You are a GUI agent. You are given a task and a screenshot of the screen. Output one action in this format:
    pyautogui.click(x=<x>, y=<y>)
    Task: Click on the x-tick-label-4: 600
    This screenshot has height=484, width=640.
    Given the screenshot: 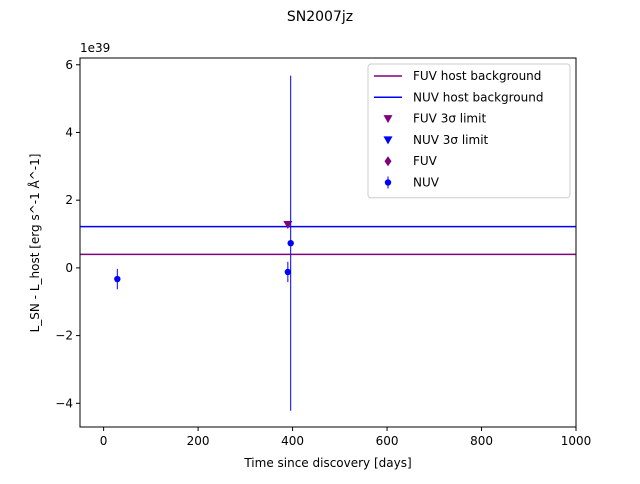 What is the action you would take?
    pyautogui.click(x=387, y=441)
    